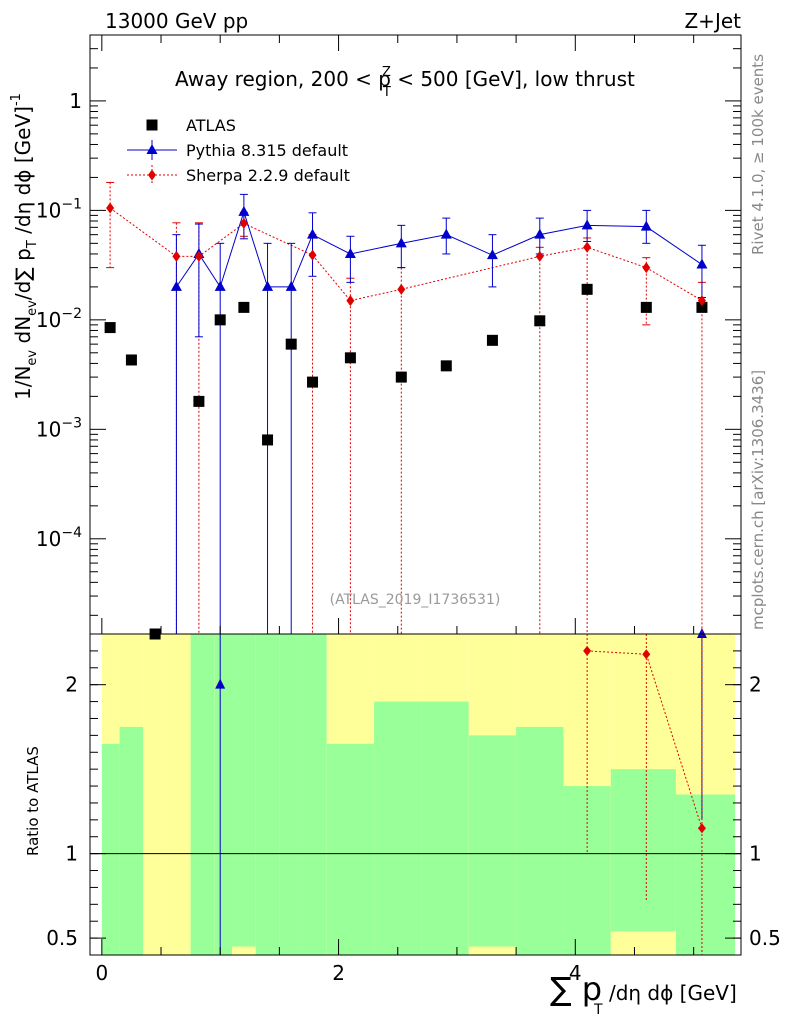  Describe the element at coordinates (62, 938) in the screenshot. I see `ratio-y-tick-label: 0.5` at that location.